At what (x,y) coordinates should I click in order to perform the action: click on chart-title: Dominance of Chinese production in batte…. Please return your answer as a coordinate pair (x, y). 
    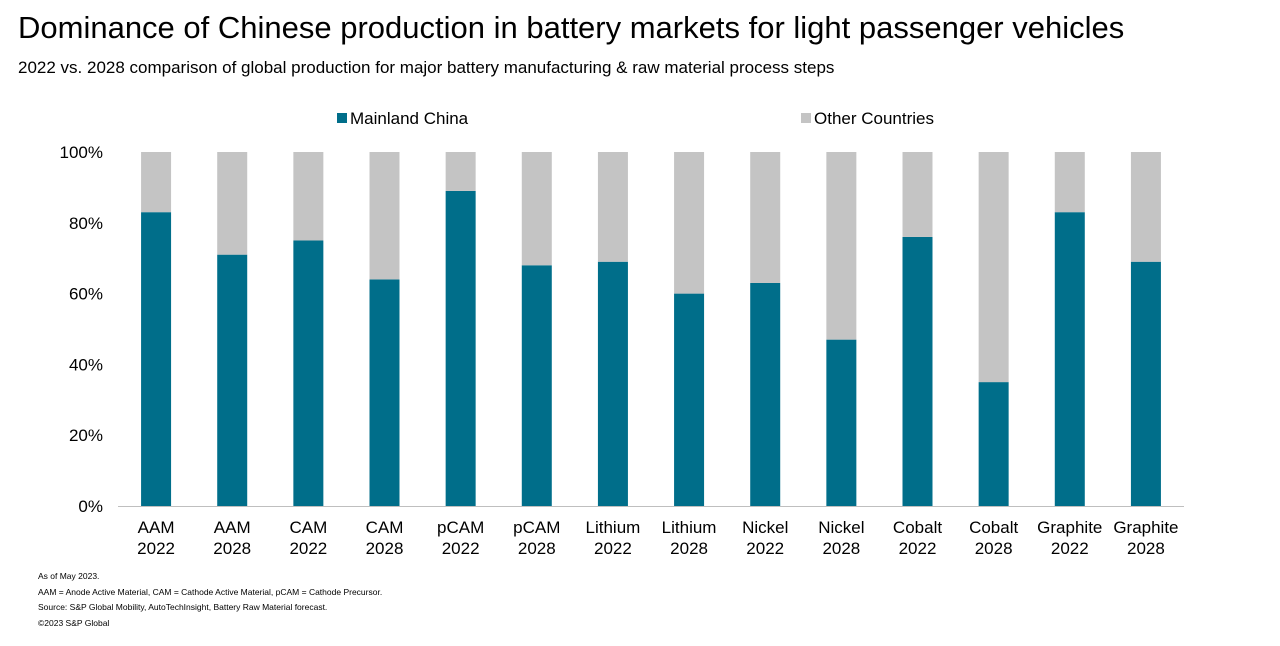
    Looking at the image, I should click on (571, 27).